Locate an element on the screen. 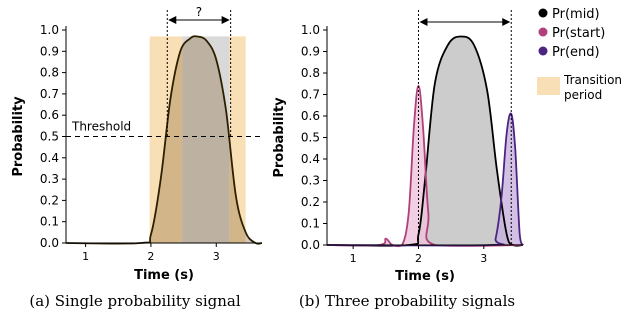 Image resolution: width=643 pixels, height=320 pixels. chart-a-x-tick-label: 2 is located at coordinates (150, 256).